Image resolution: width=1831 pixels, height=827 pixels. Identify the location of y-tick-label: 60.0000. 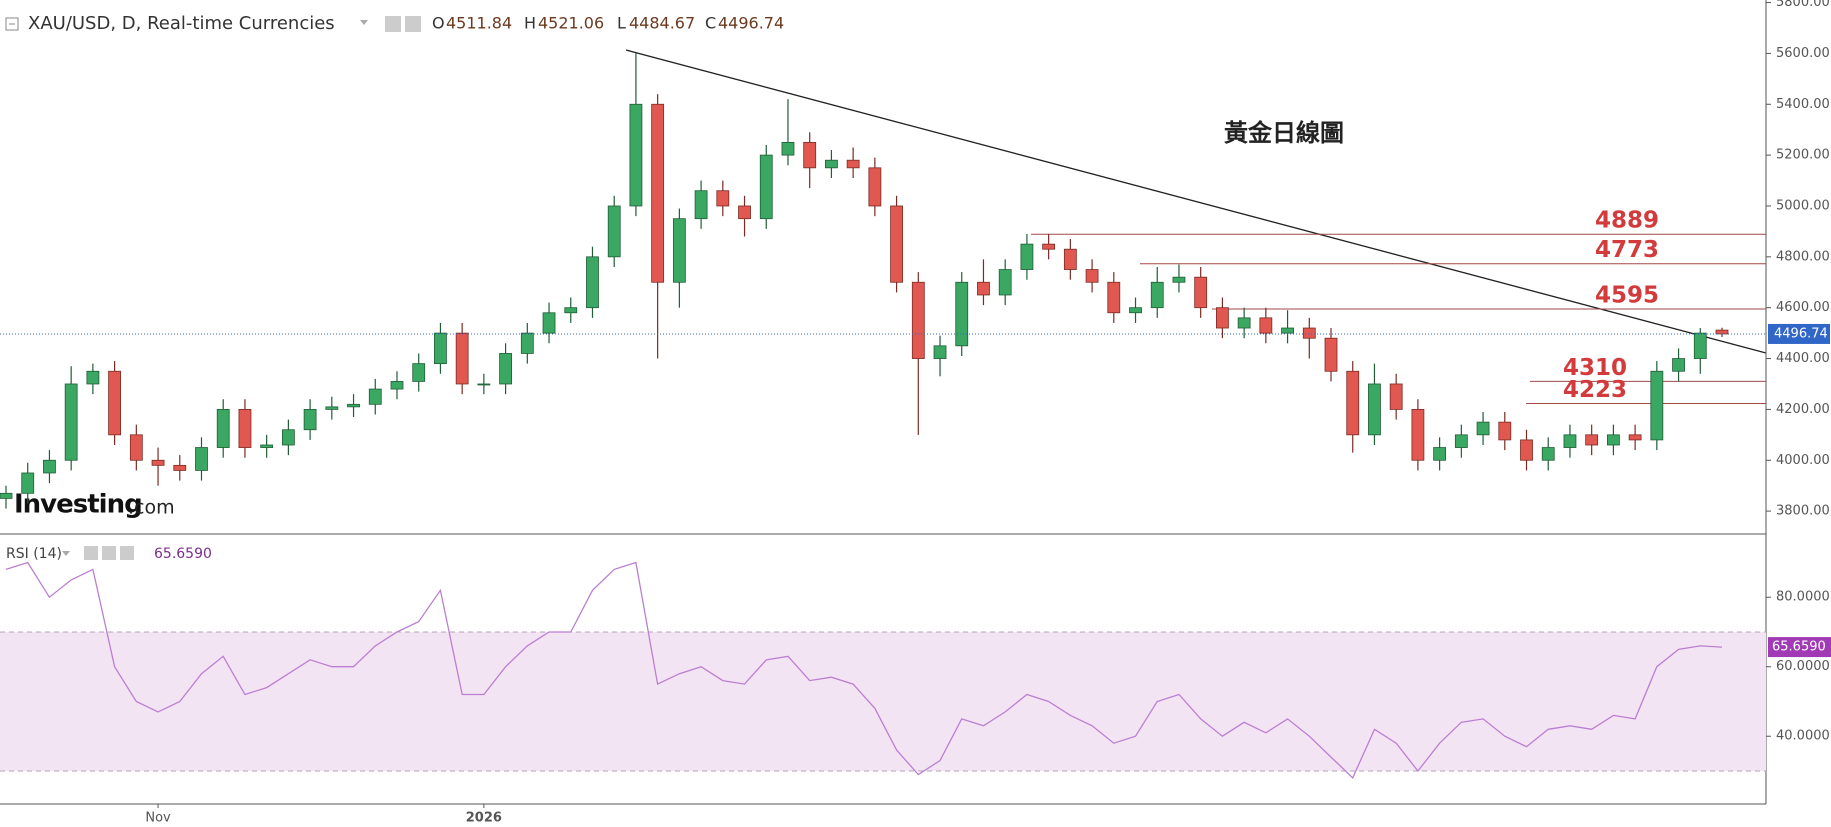
(1803, 666).